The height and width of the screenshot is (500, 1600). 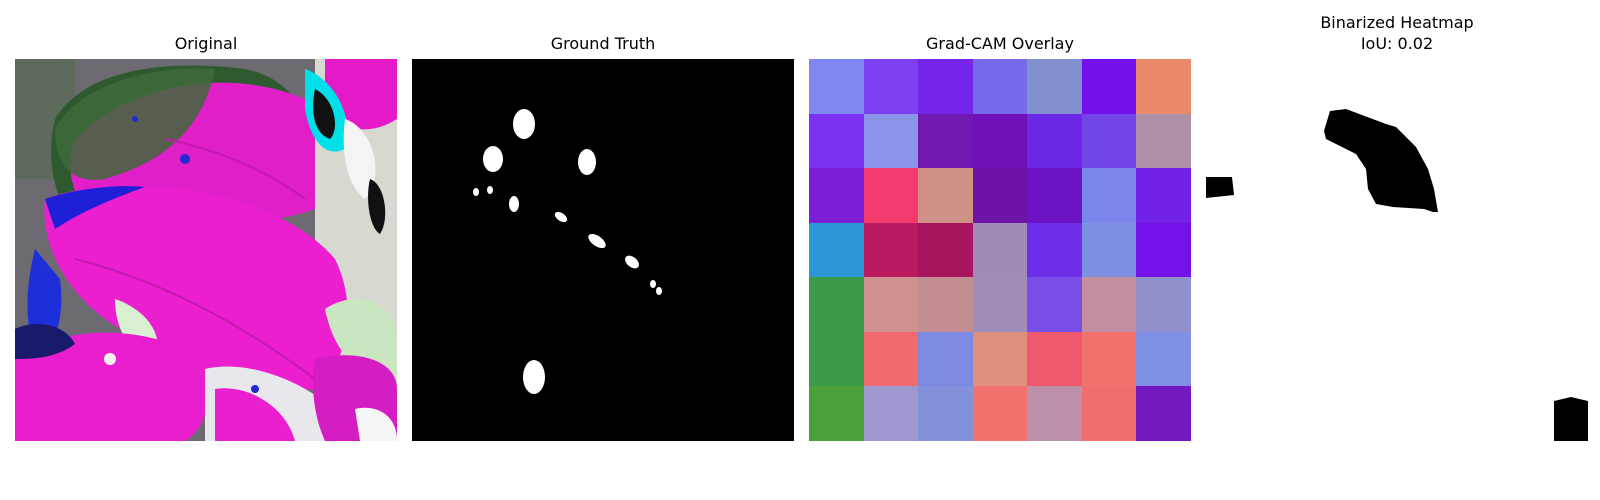 I want to click on ground-truth-title: Ground Truth, so click(x=603, y=43).